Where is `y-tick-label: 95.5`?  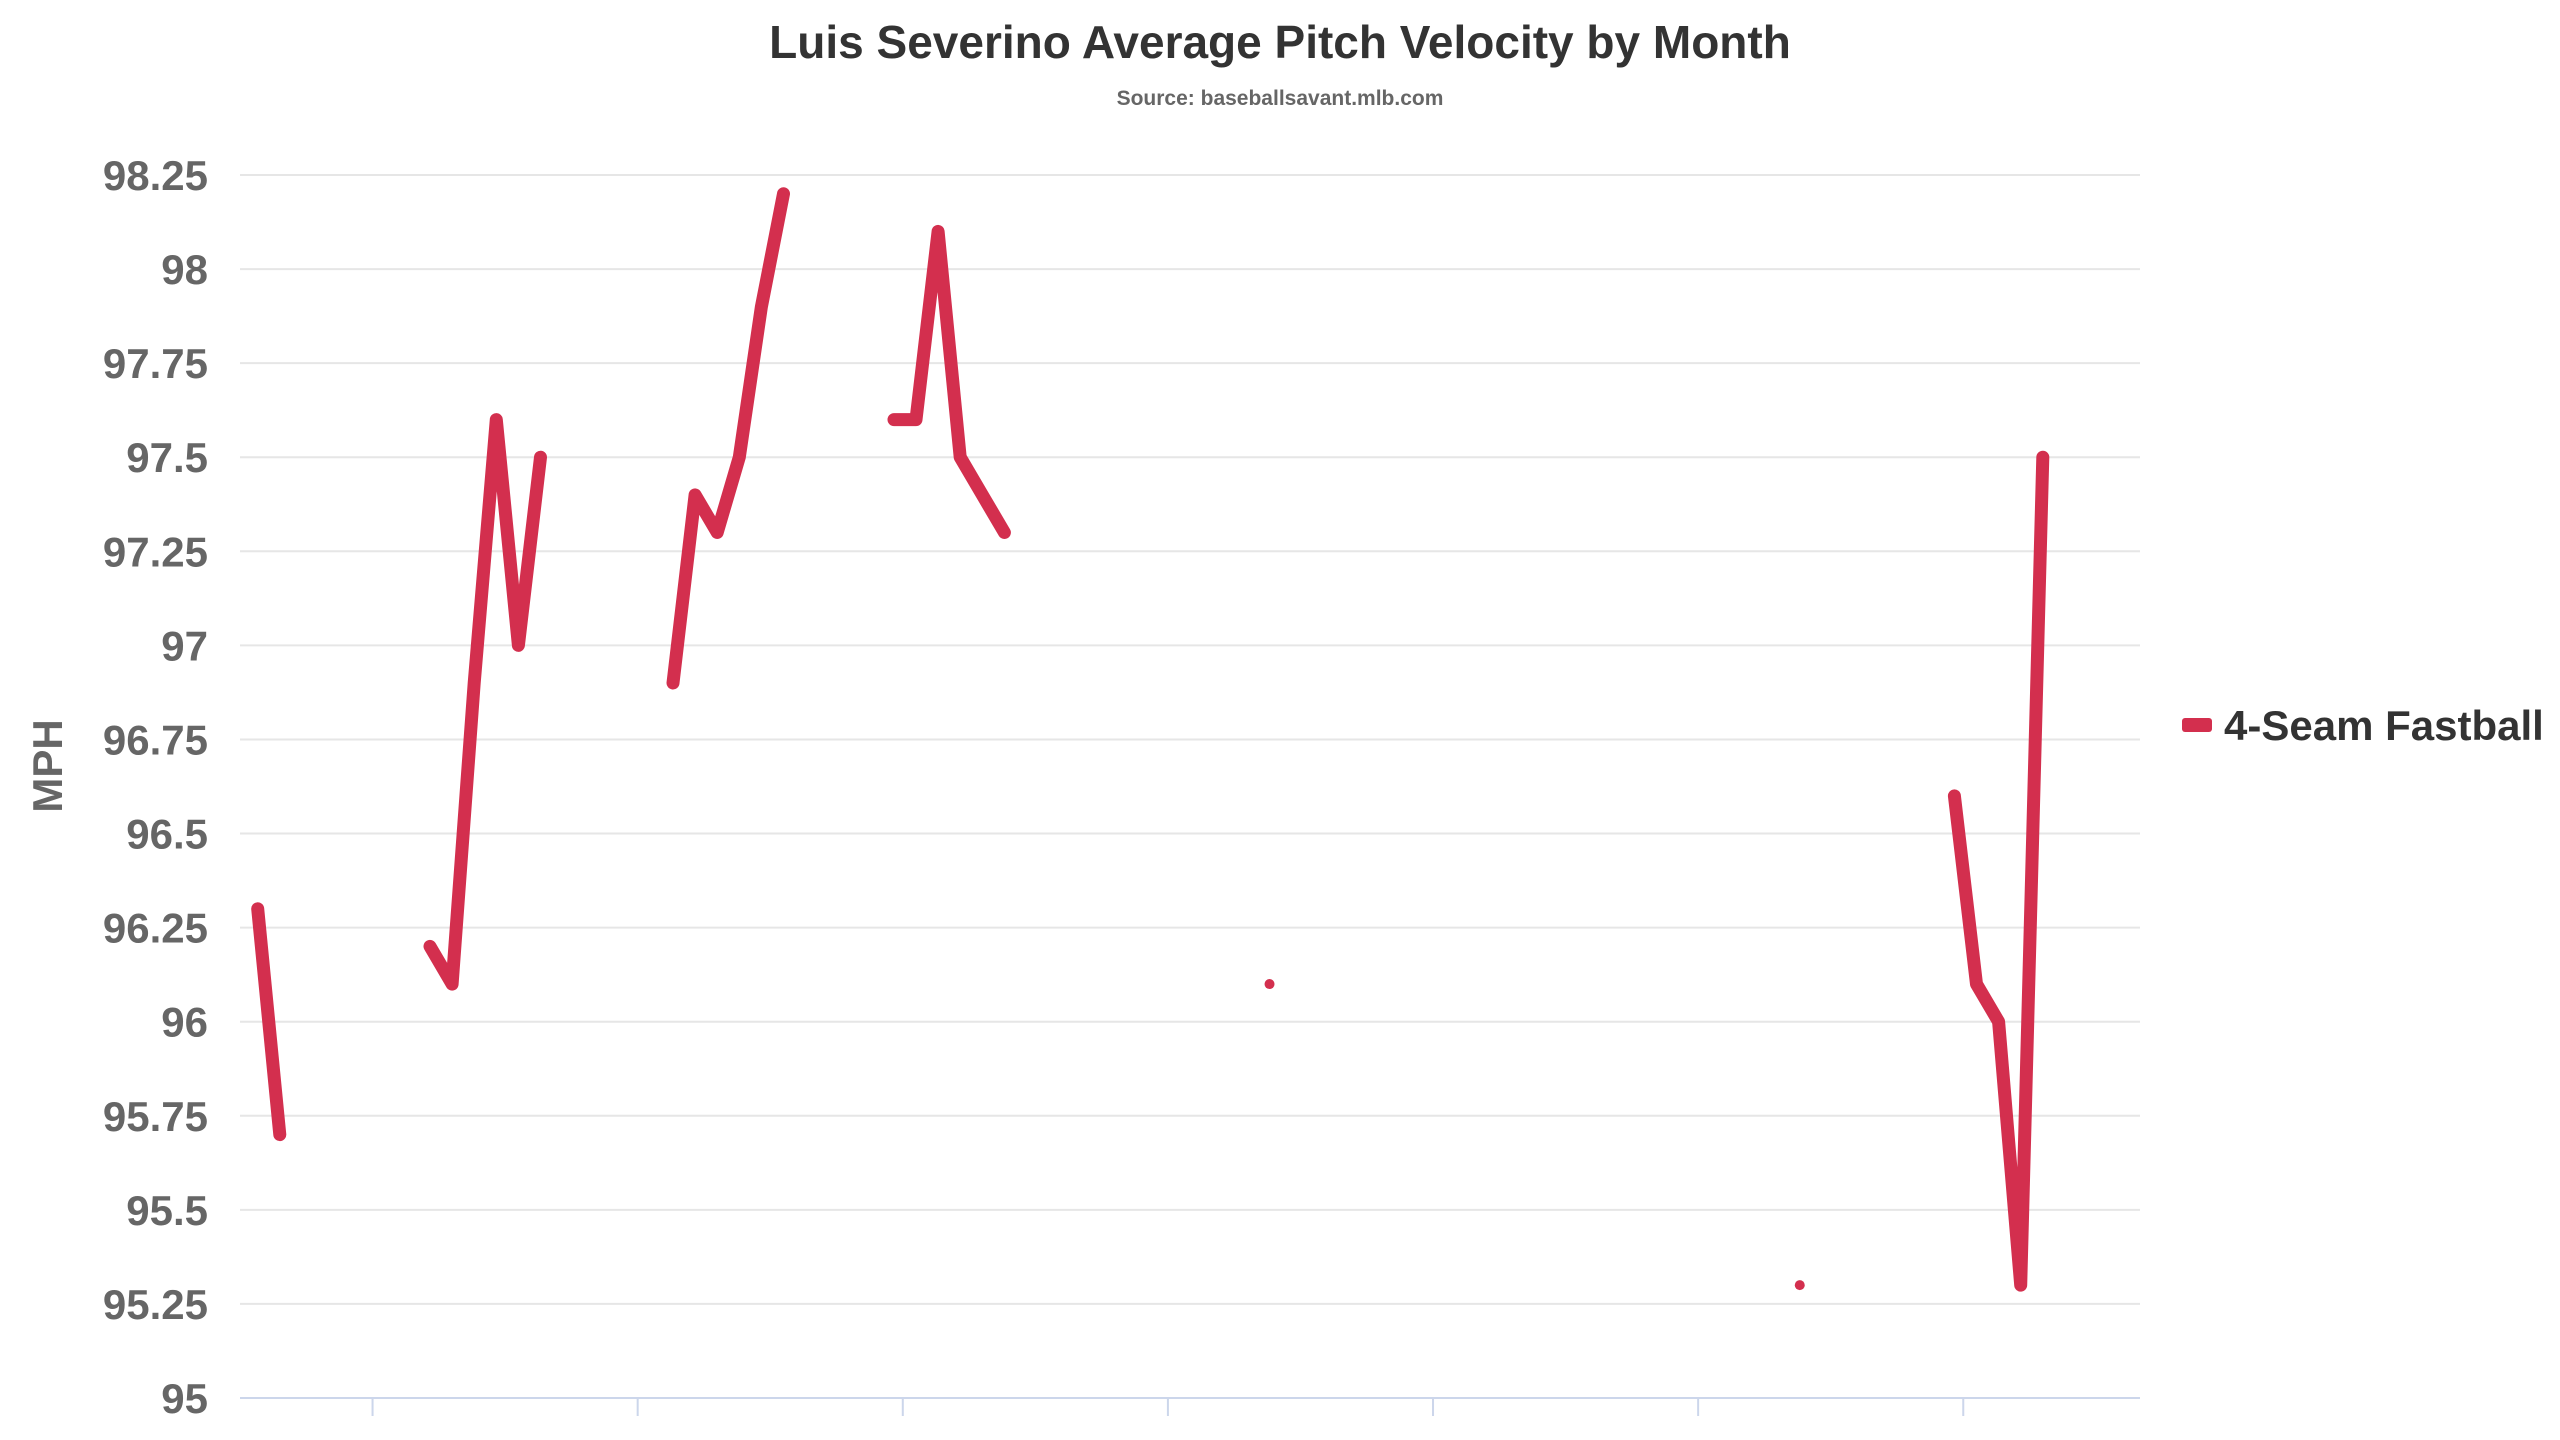 y-tick-label: 95.5 is located at coordinates (167, 1210).